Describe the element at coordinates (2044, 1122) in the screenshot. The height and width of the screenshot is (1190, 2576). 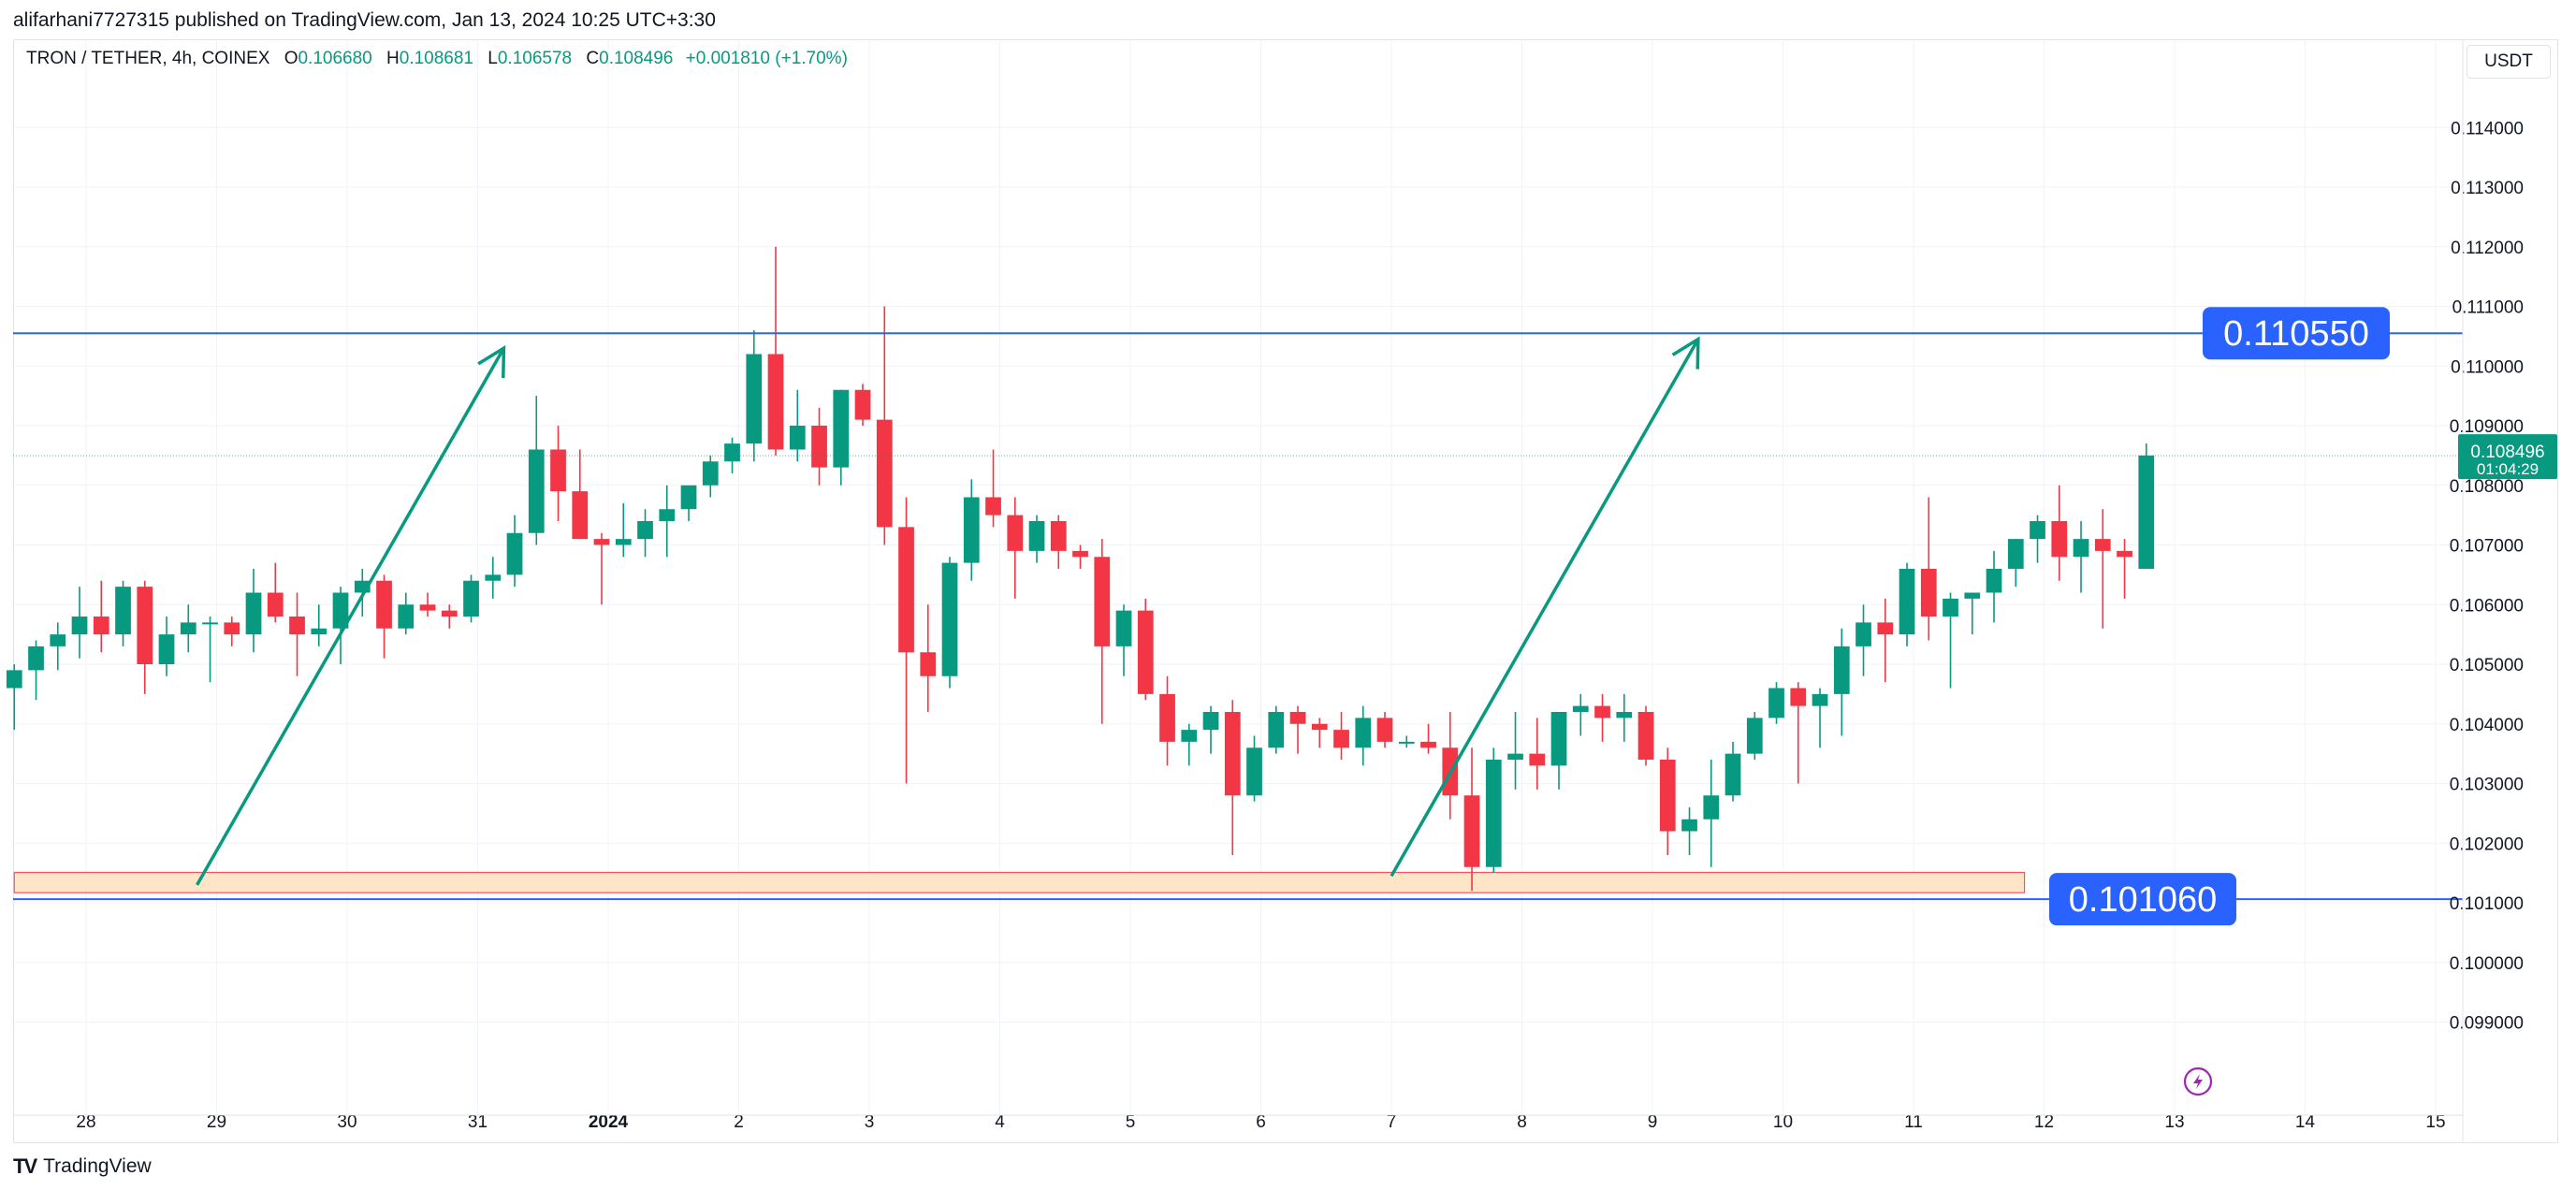
I see `x-tick-label: 12` at that location.